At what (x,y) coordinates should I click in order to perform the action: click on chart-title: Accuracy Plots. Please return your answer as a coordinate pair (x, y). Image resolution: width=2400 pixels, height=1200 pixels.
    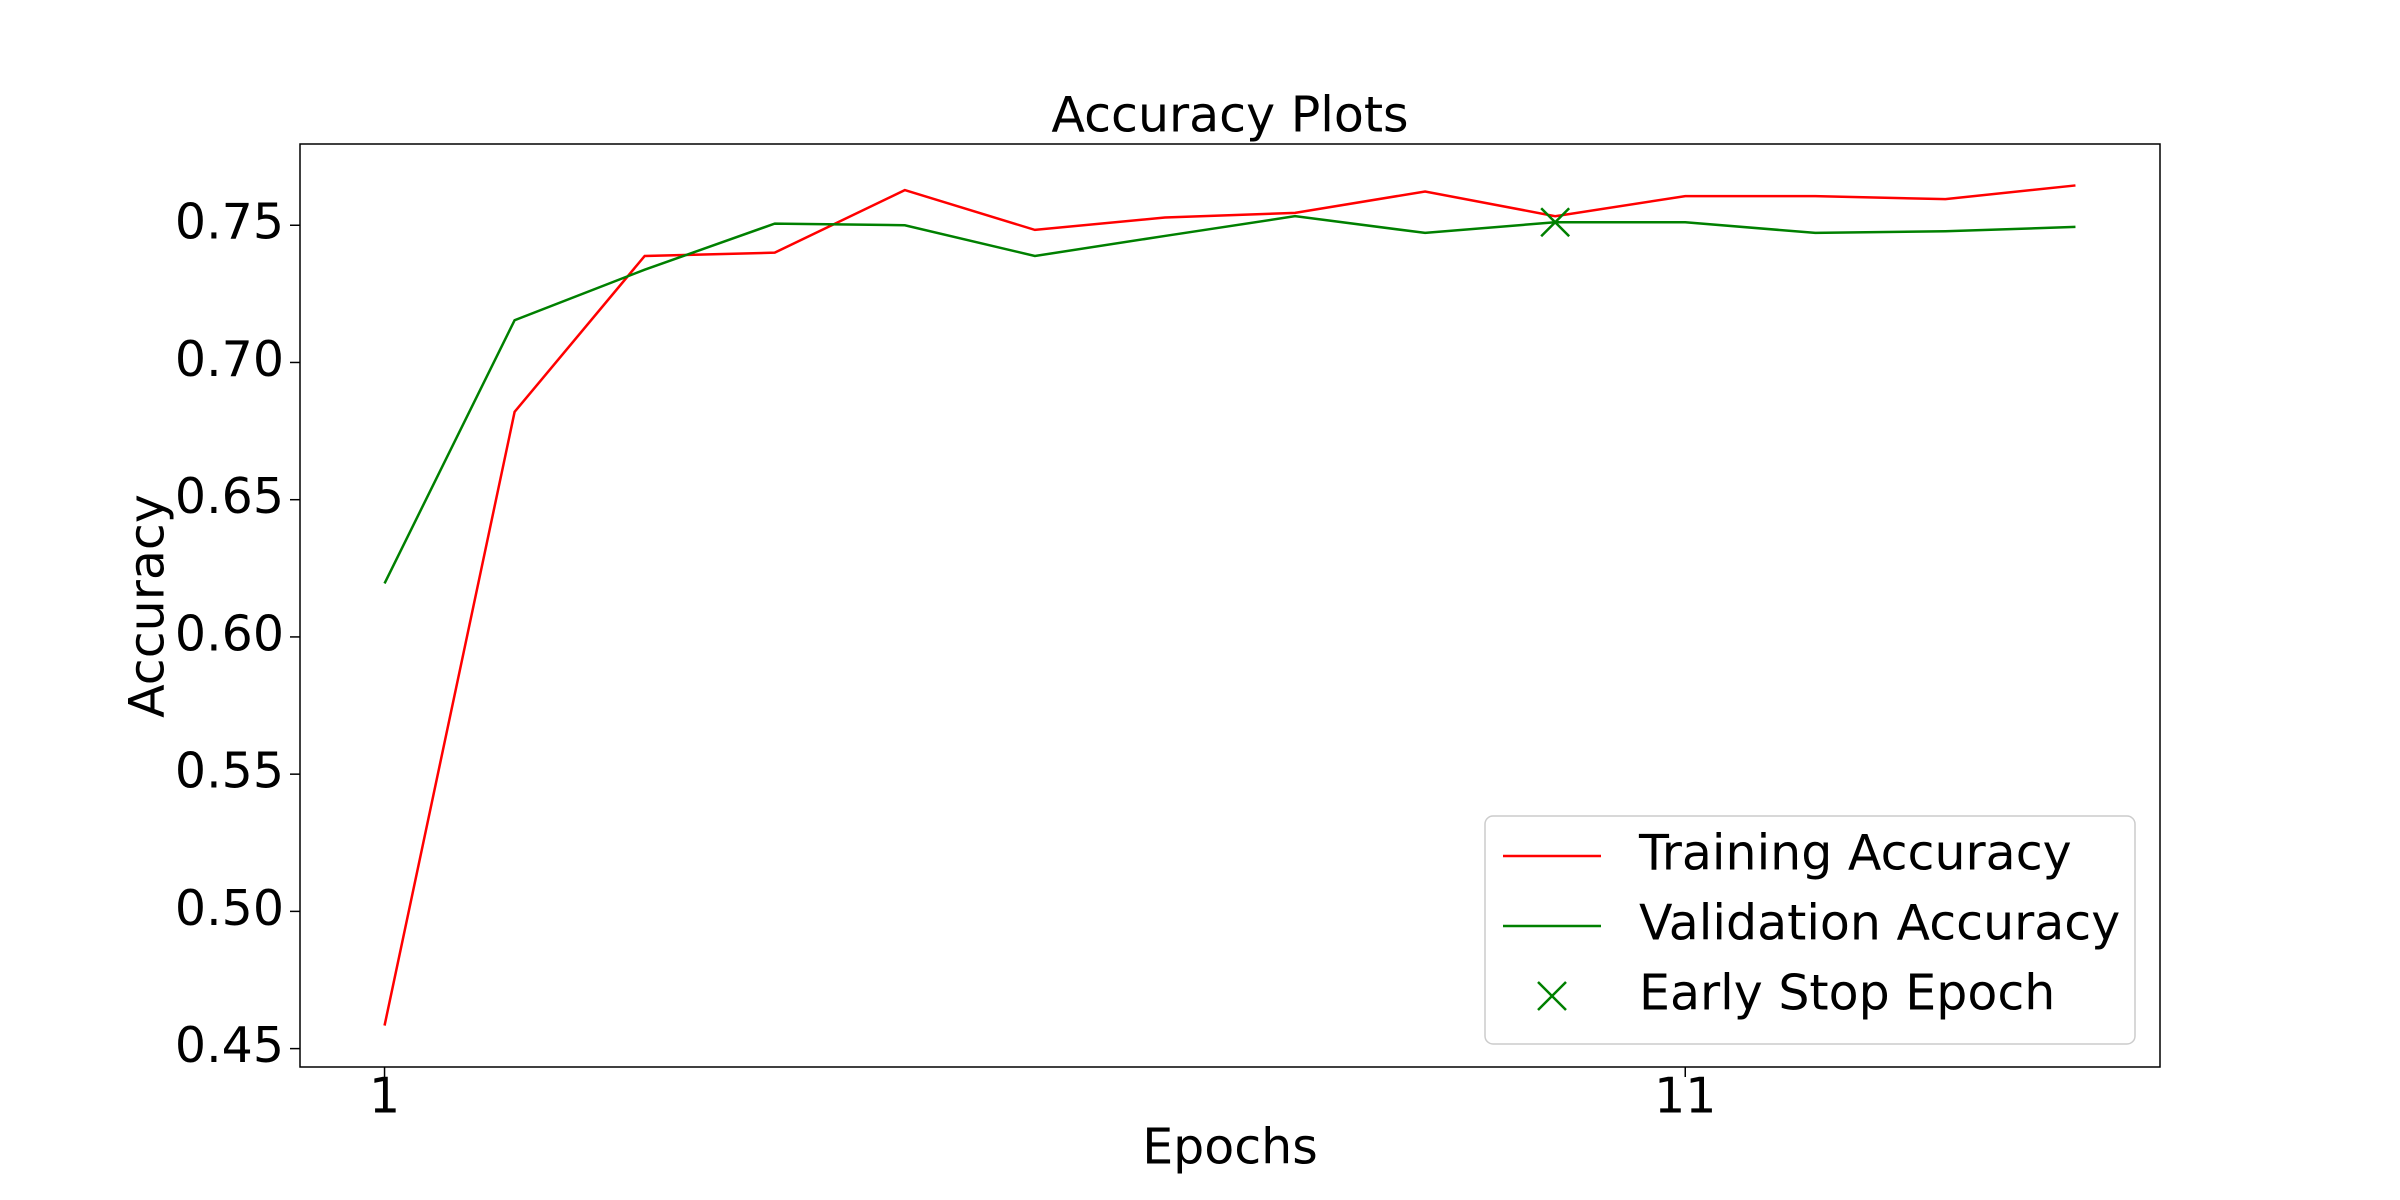
    Looking at the image, I should click on (1229, 115).